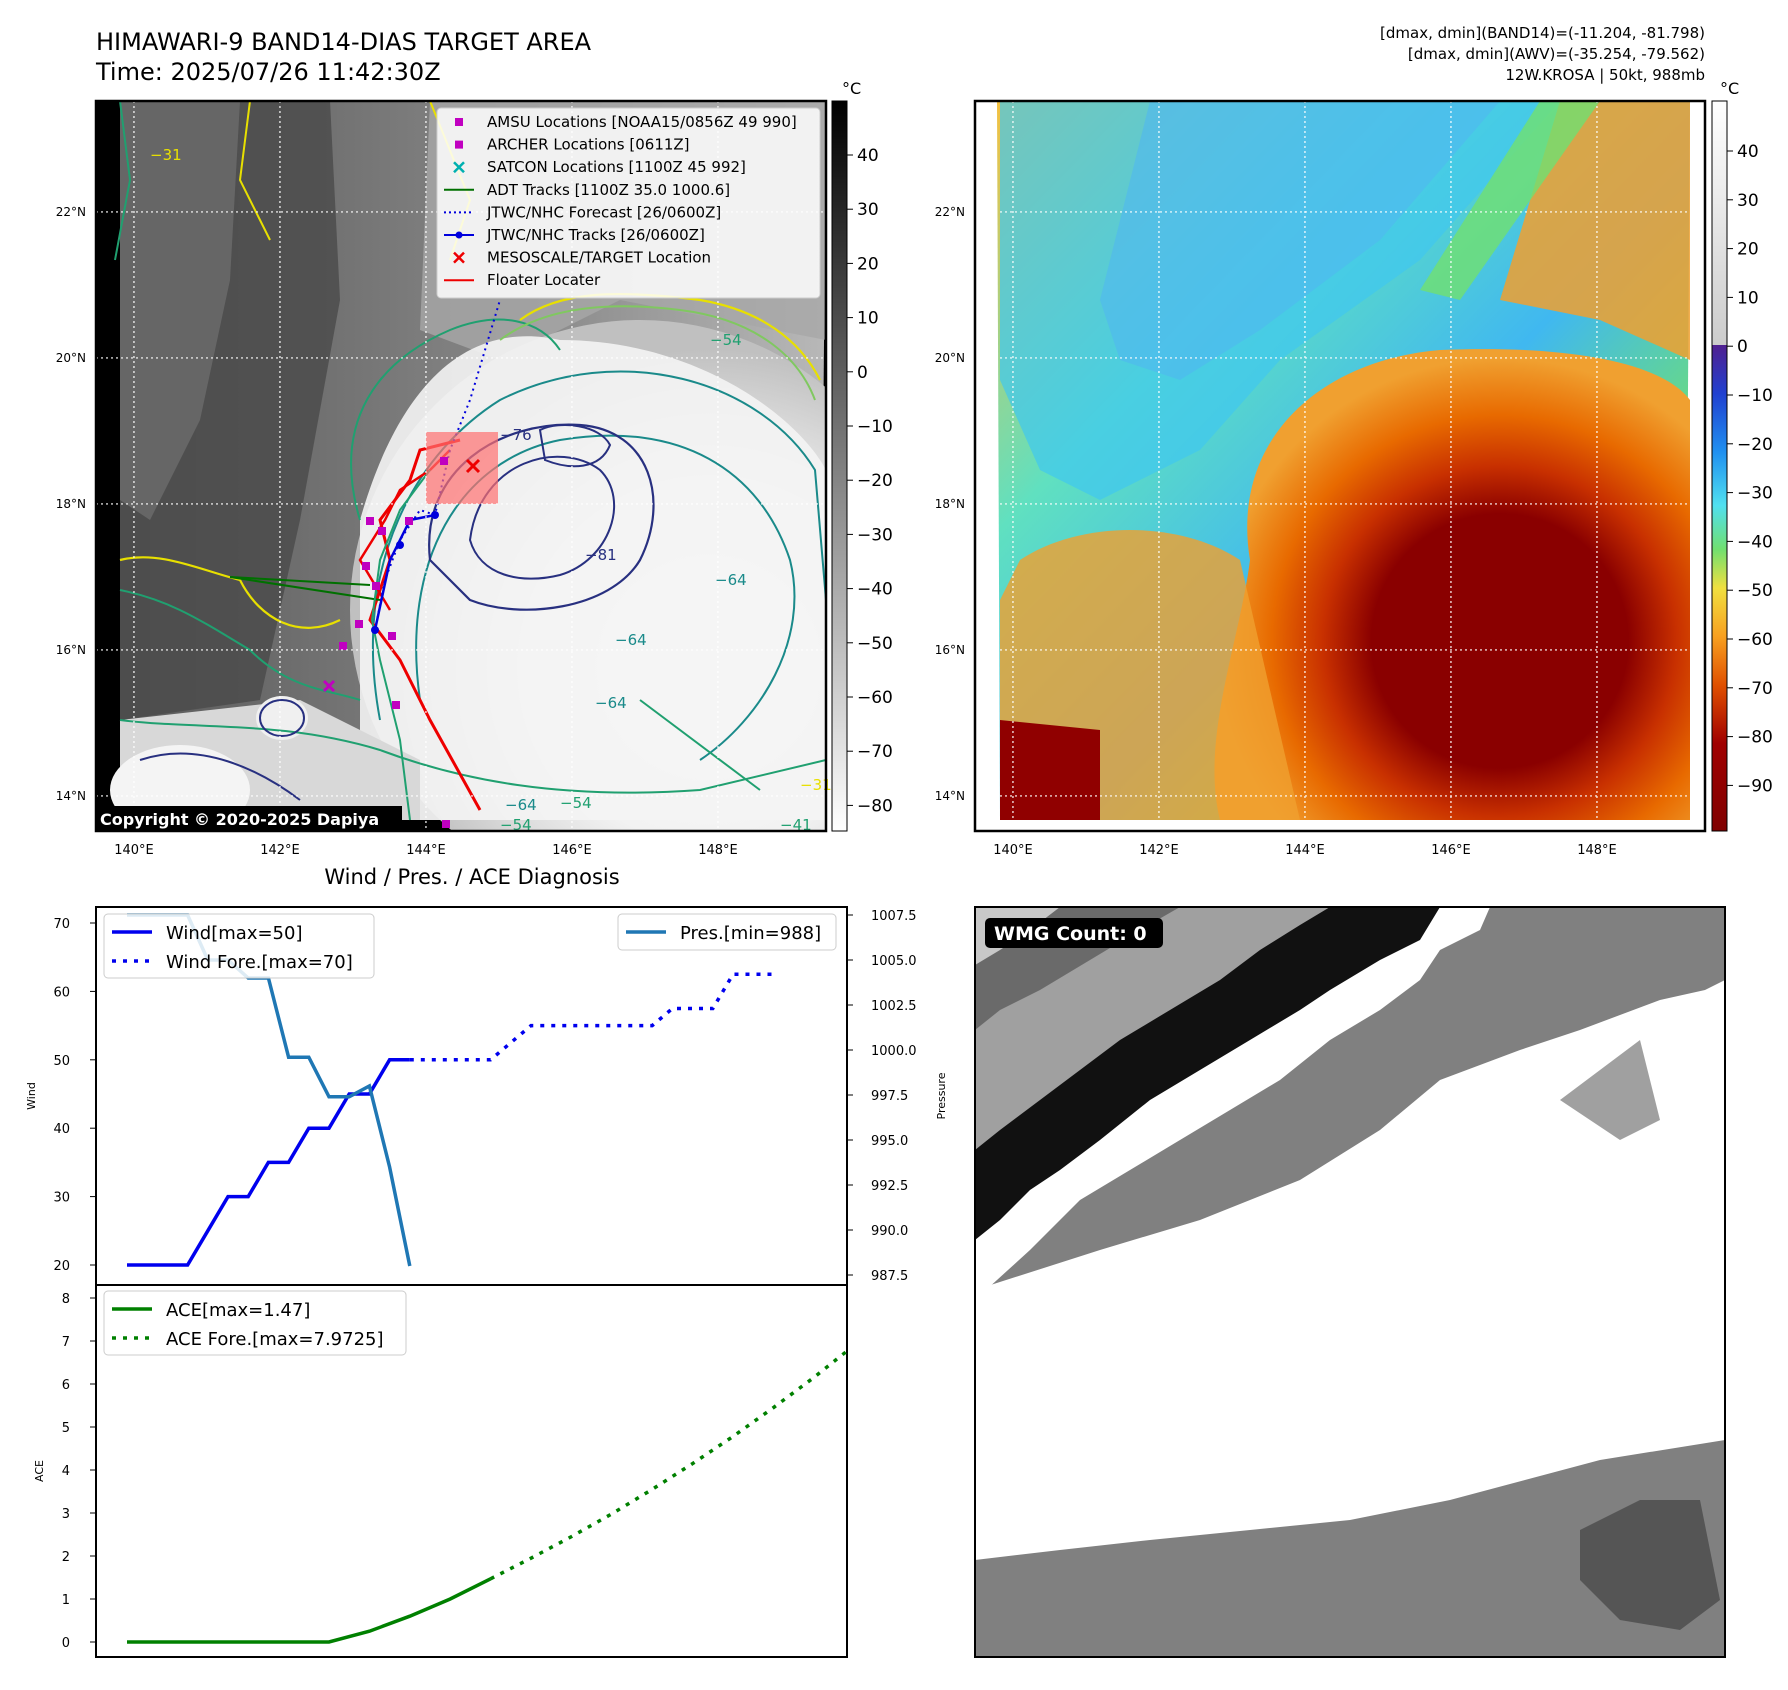 The height and width of the screenshot is (1690, 1788). What do you see at coordinates (718, 850) in the screenshot?
I see `lon-tick-label: 148°E` at bounding box center [718, 850].